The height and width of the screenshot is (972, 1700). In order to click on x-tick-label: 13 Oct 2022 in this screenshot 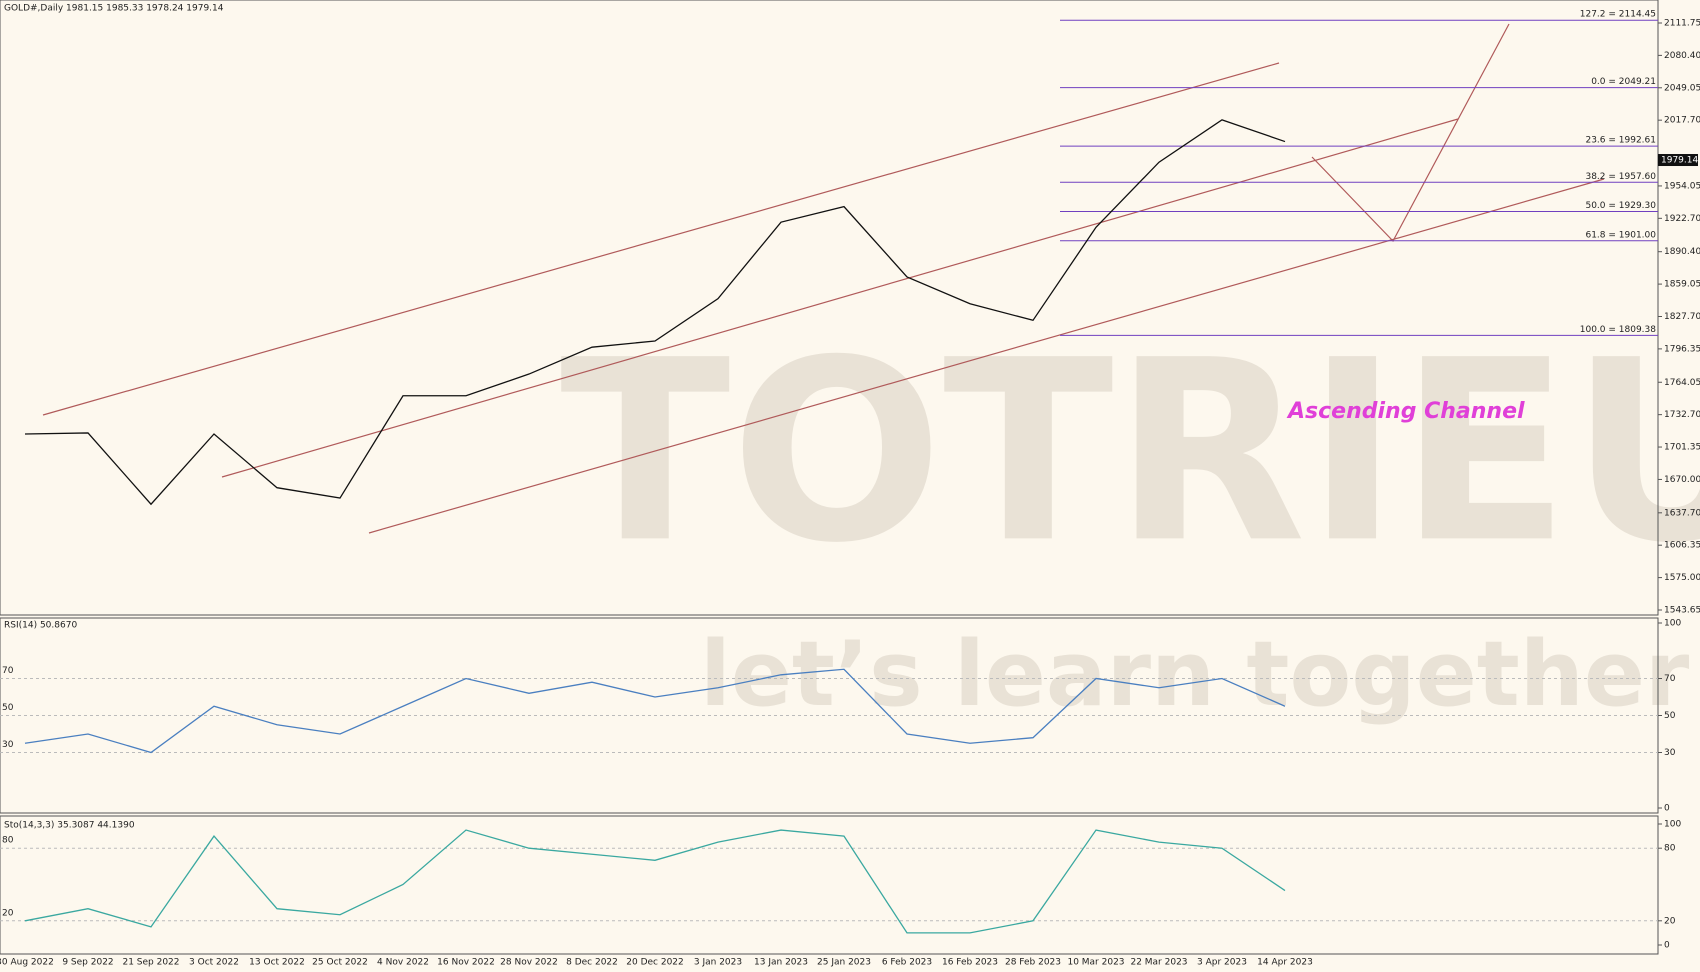, I will do `click(277, 963)`.